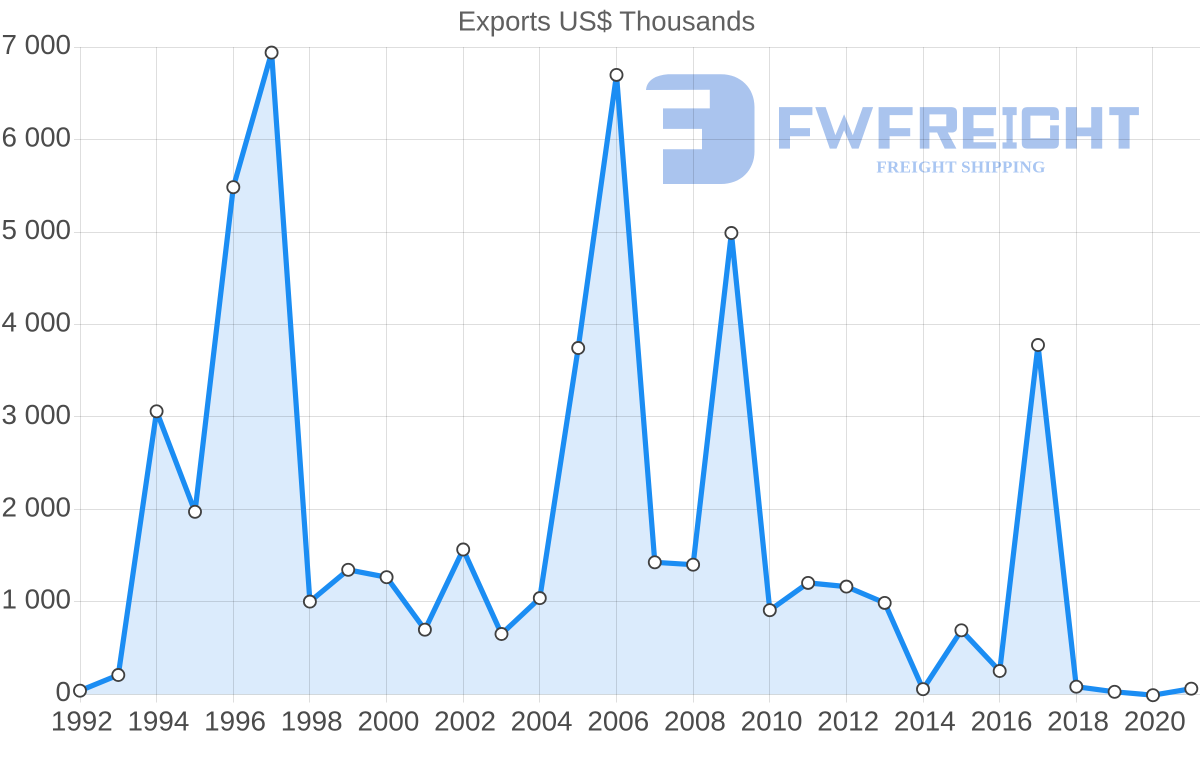 The width and height of the screenshot is (1200, 768). Describe the element at coordinates (36, 229) in the screenshot. I see `svg-text: 5 000` at that location.